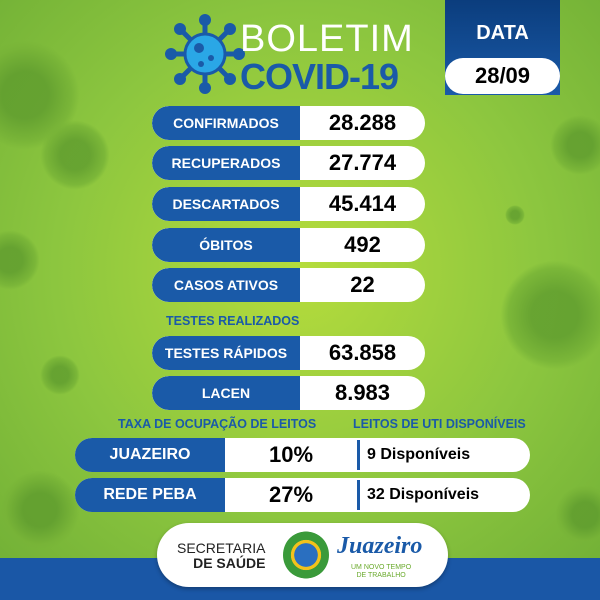  I want to click on bed-row-rede-peba: REDE PEBA 27% 32 Disponíveis, so click(302, 495).